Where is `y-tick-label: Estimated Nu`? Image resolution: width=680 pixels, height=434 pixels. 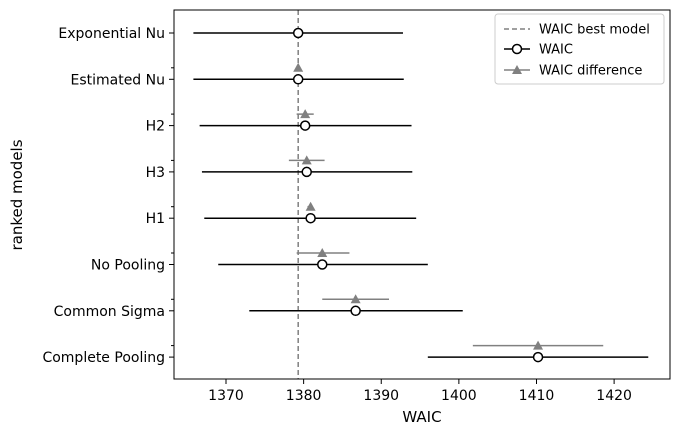
y-tick-label: Estimated Nu is located at coordinates (117, 80).